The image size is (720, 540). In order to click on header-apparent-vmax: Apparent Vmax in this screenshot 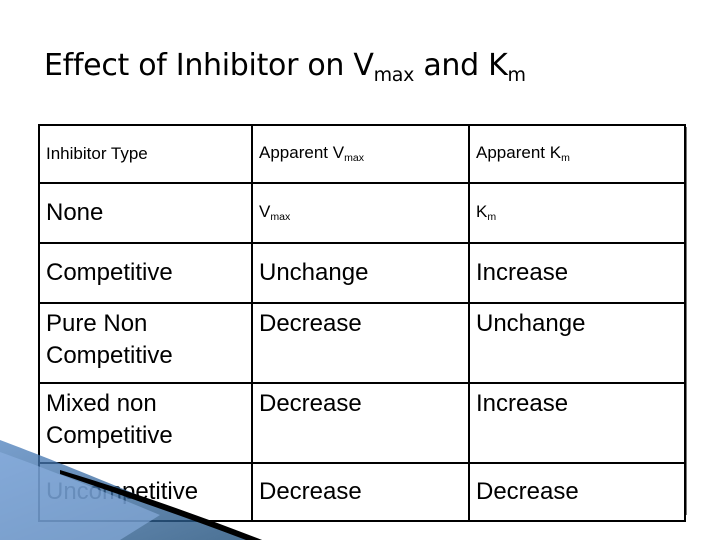, I will do `click(360, 154)`.